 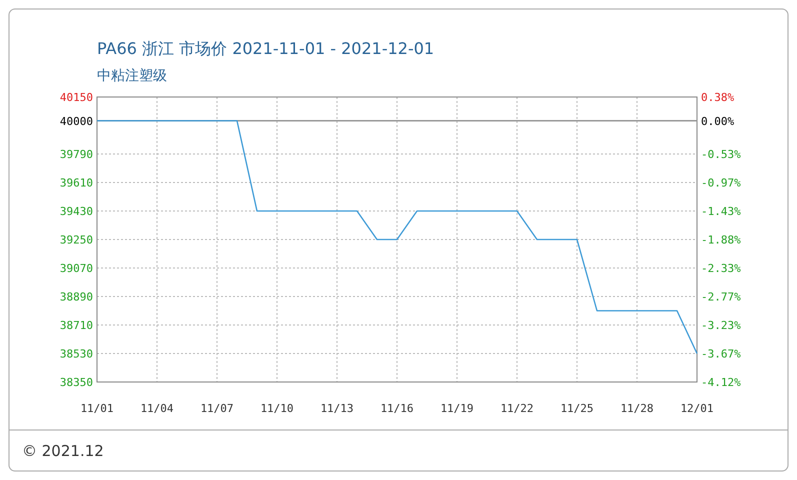 I want to click on y-tick-label: 39250, so click(x=76, y=240).